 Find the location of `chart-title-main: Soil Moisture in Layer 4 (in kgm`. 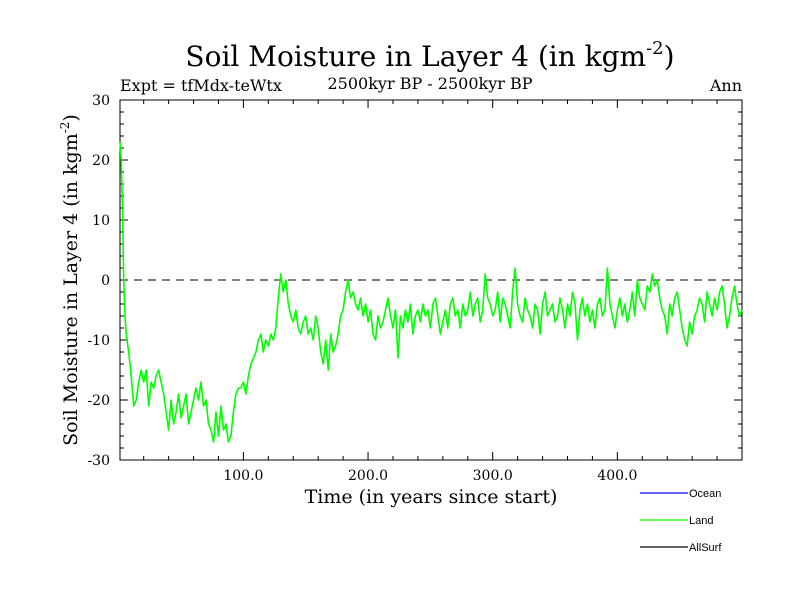

chart-title-main: Soil Moisture in Layer 4 (in kgm is located at coordinates (415, 56).